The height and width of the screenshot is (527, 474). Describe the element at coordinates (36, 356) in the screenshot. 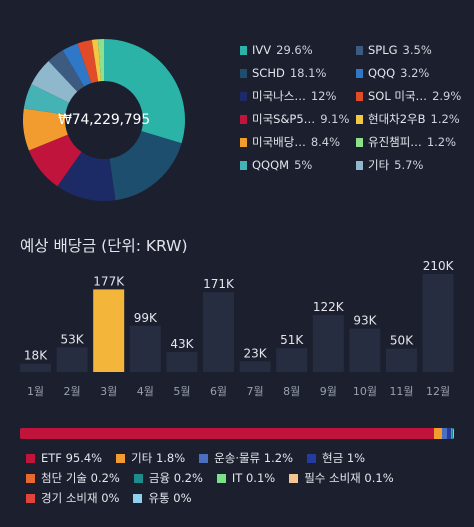

I see `bar-value-label: 18K` at that location.